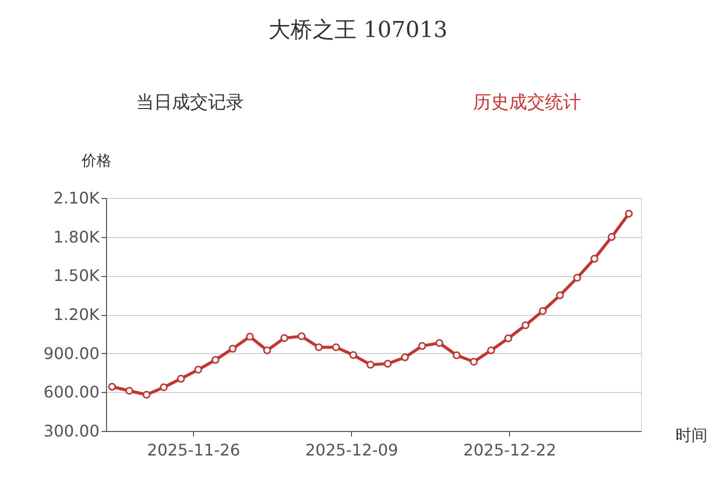  I want to click on x-tick-label: 2025-11-26, so click(193, 450).